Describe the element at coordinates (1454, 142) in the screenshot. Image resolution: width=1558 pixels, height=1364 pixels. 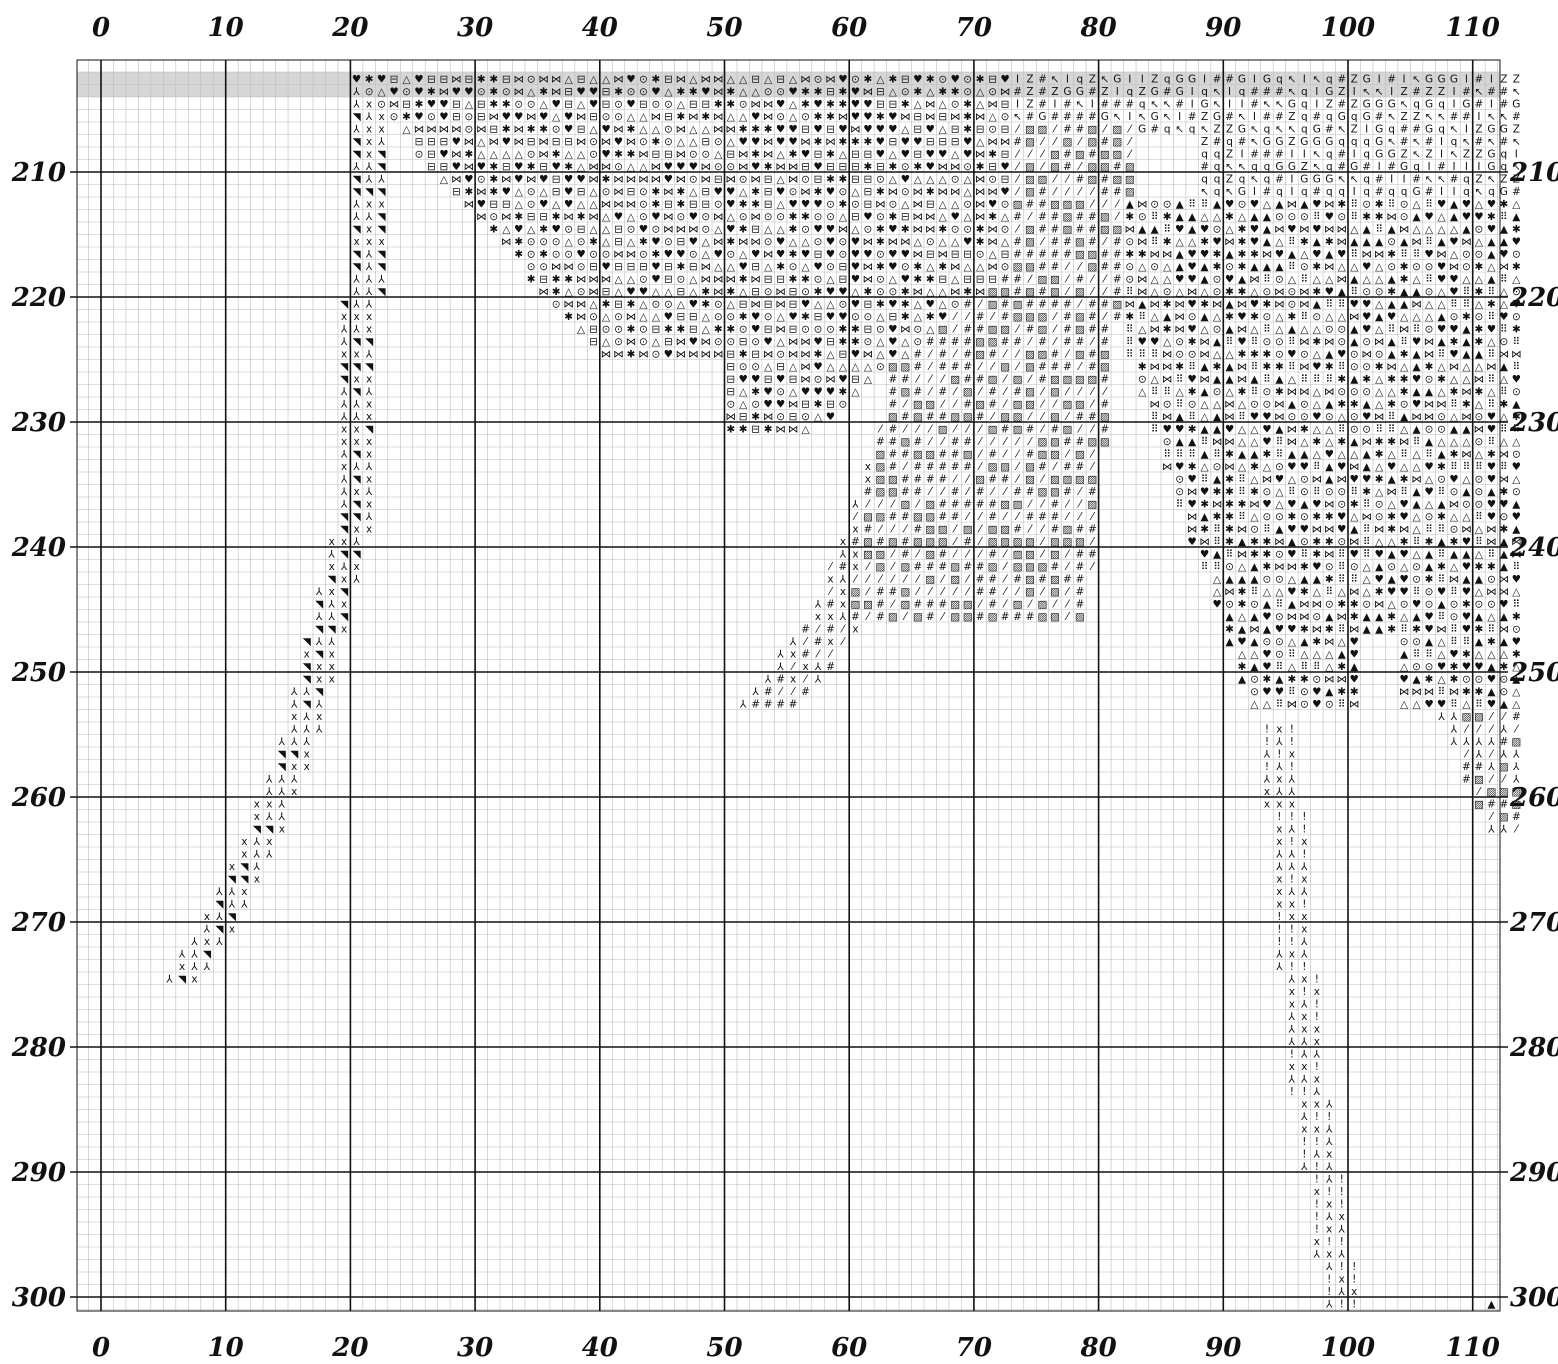
I see `stitch-symbol: q` at that location.